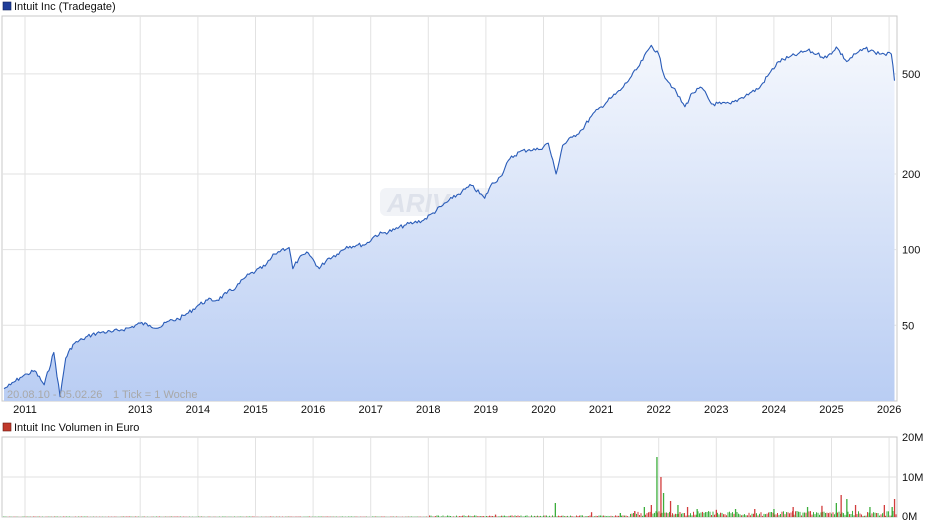 Image resolution: width=940 pixels, height=526 pixels. Describe the element at coordinates (450, 487) in the screenshot. I see `volume-series` at that location.